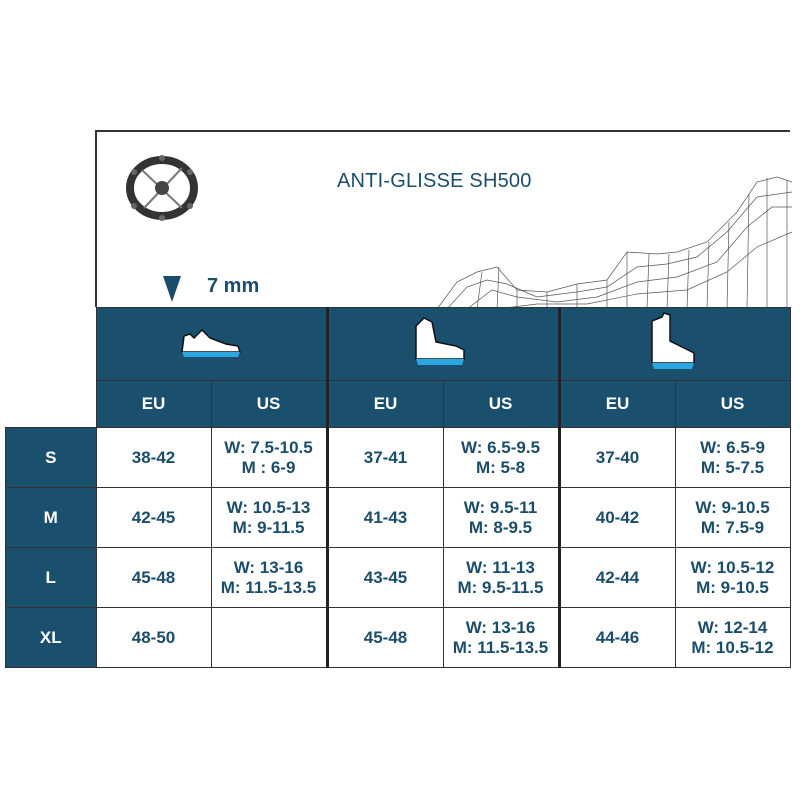  I want to click on mid-boot-icon, so click(440, 341).